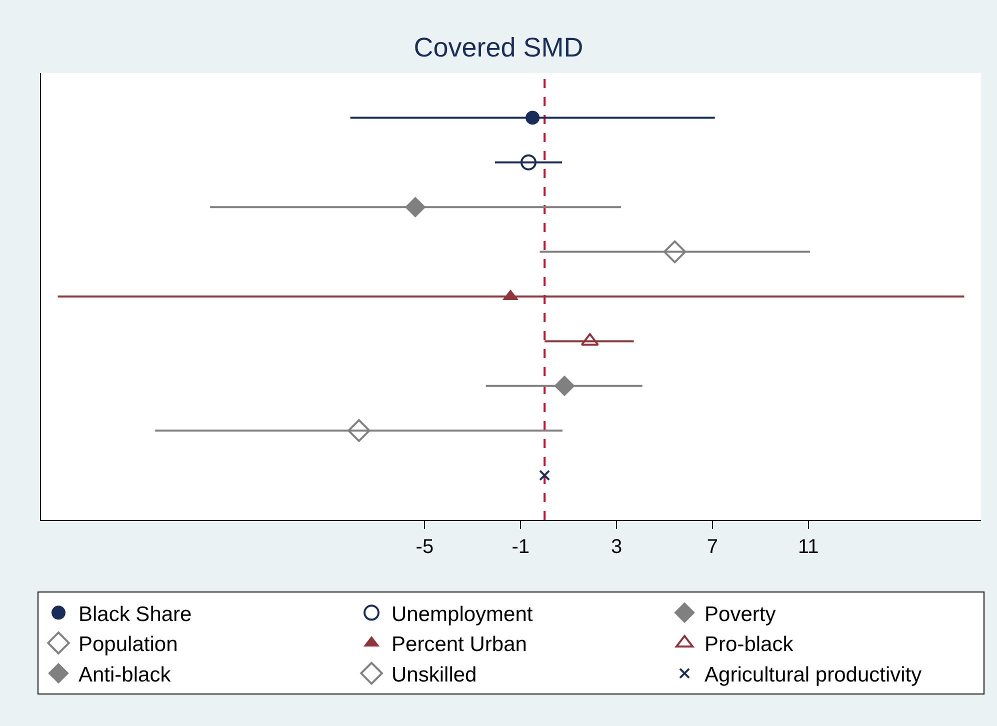 Image resolution: width=997 pixels, height=726 pixels. What do you see at coordinates (125, 674) in the screenshot?
I see `legend-label: Anti-black` at bounding box center [125, 674].